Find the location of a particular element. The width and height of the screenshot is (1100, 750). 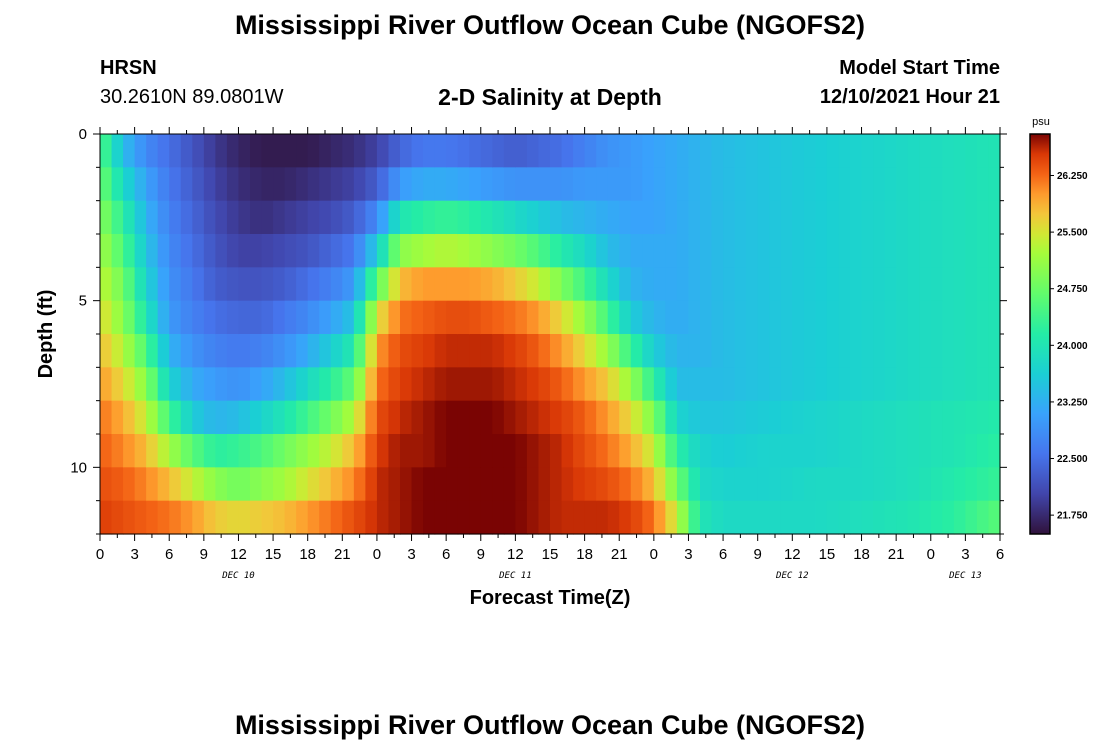

colorbar-tick-label: 26.250 is located at coordinates (1072, 176).